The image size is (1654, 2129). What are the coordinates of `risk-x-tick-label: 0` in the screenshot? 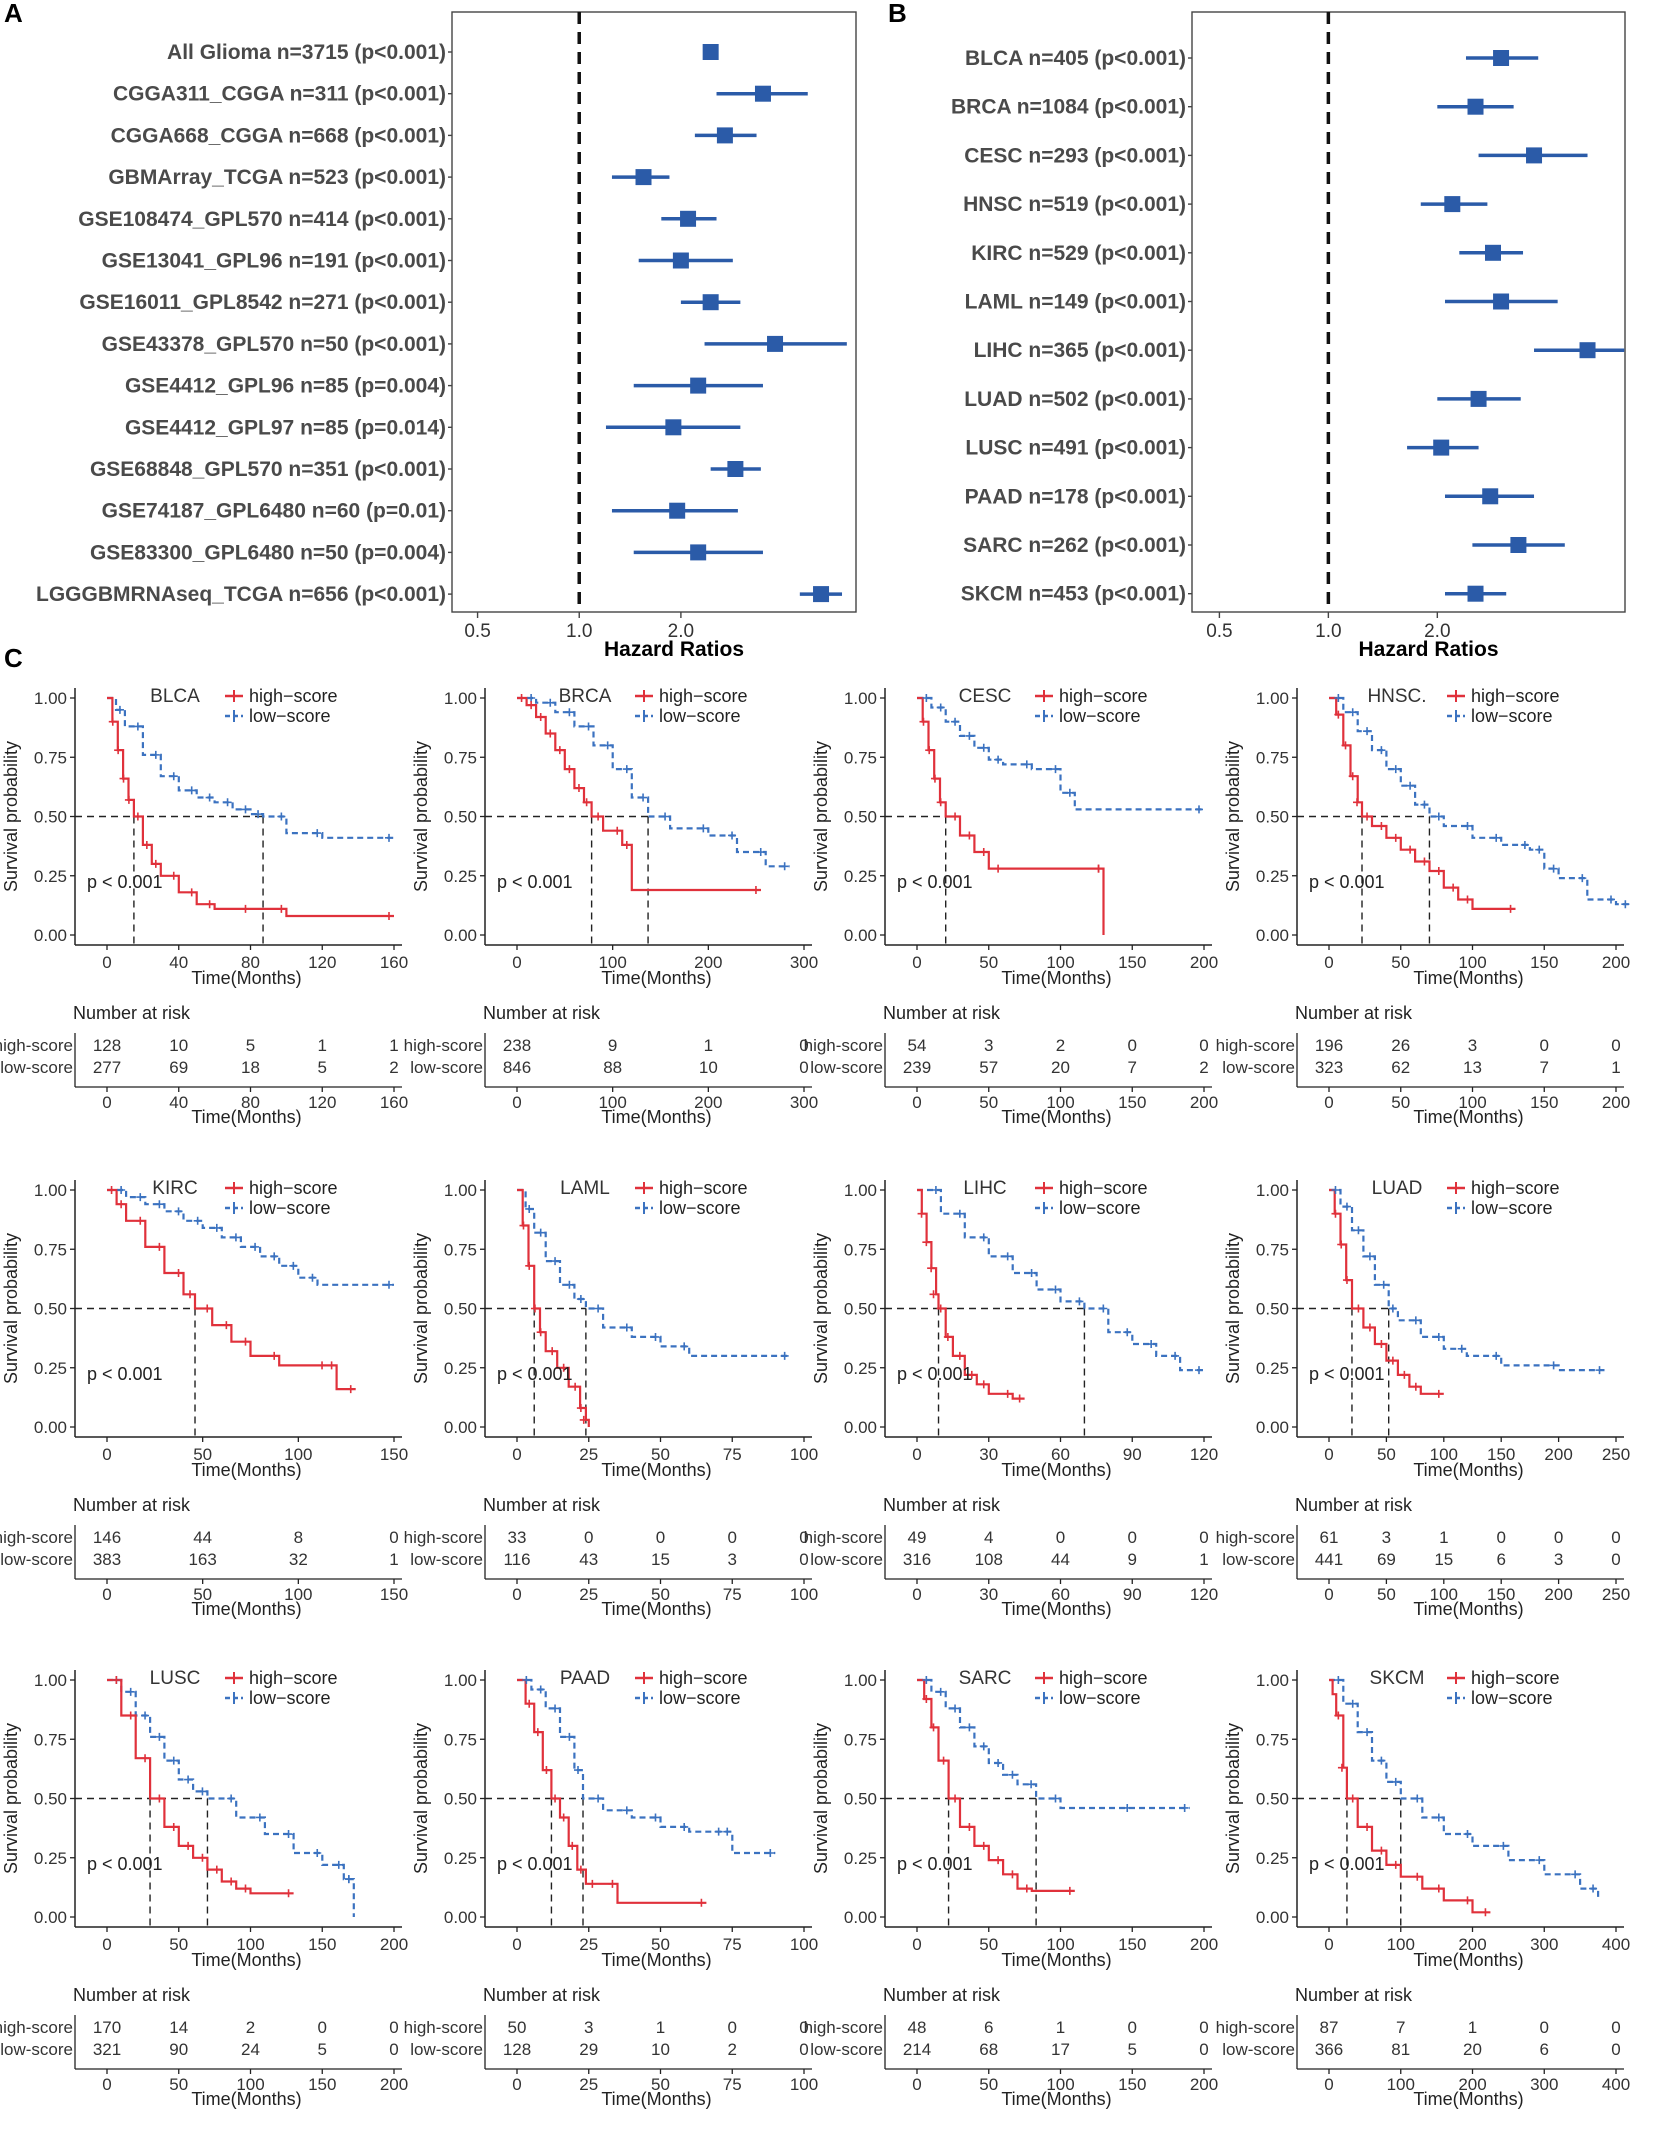 It's located at (916, 2084).